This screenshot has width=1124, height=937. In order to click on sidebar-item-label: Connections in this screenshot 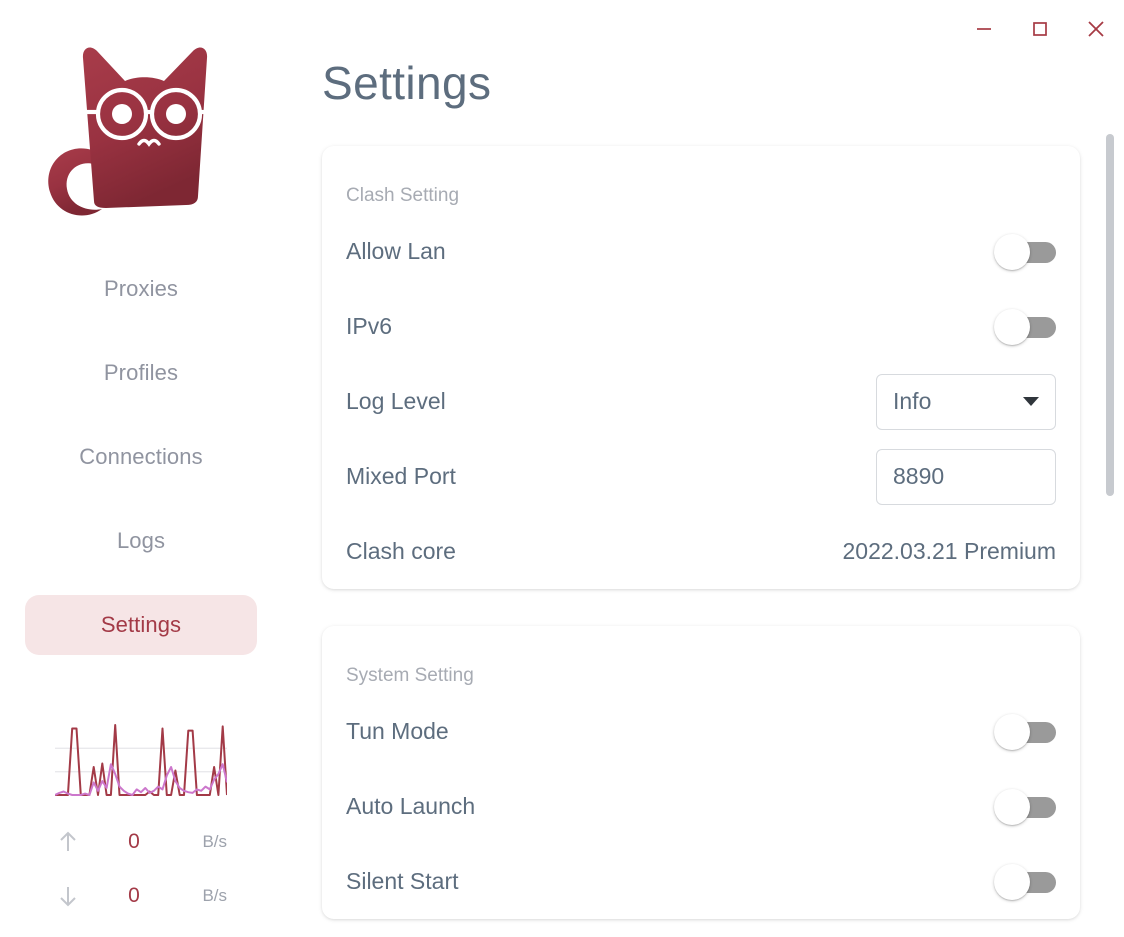, I will do `click(141, 456)`.